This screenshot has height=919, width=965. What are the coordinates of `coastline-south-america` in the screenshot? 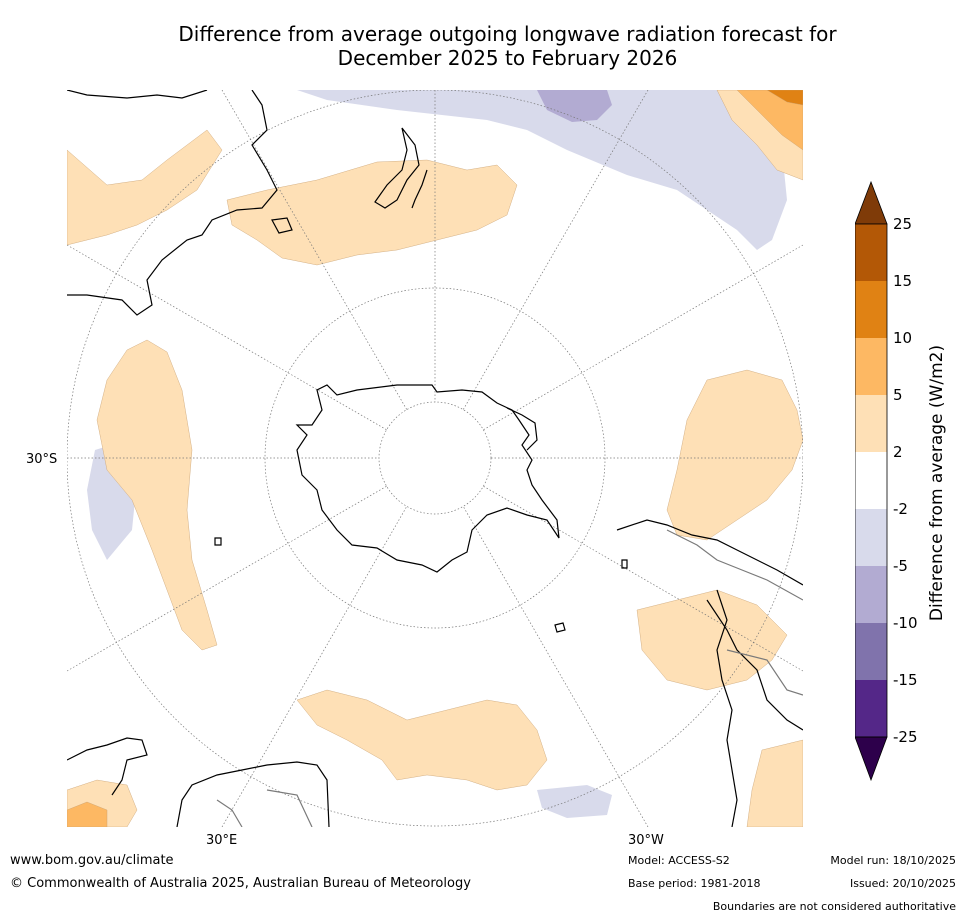 It's located at (709, 673).